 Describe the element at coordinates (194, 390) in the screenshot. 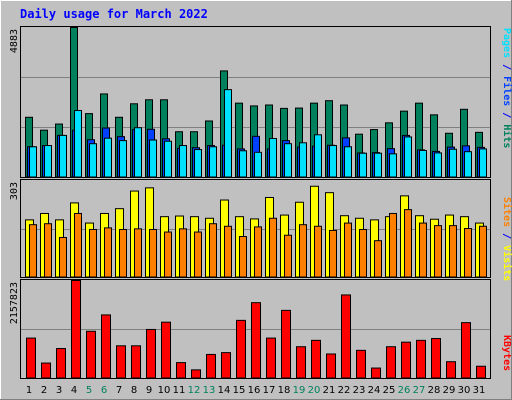

I see `day-label-12: 12` at that location.